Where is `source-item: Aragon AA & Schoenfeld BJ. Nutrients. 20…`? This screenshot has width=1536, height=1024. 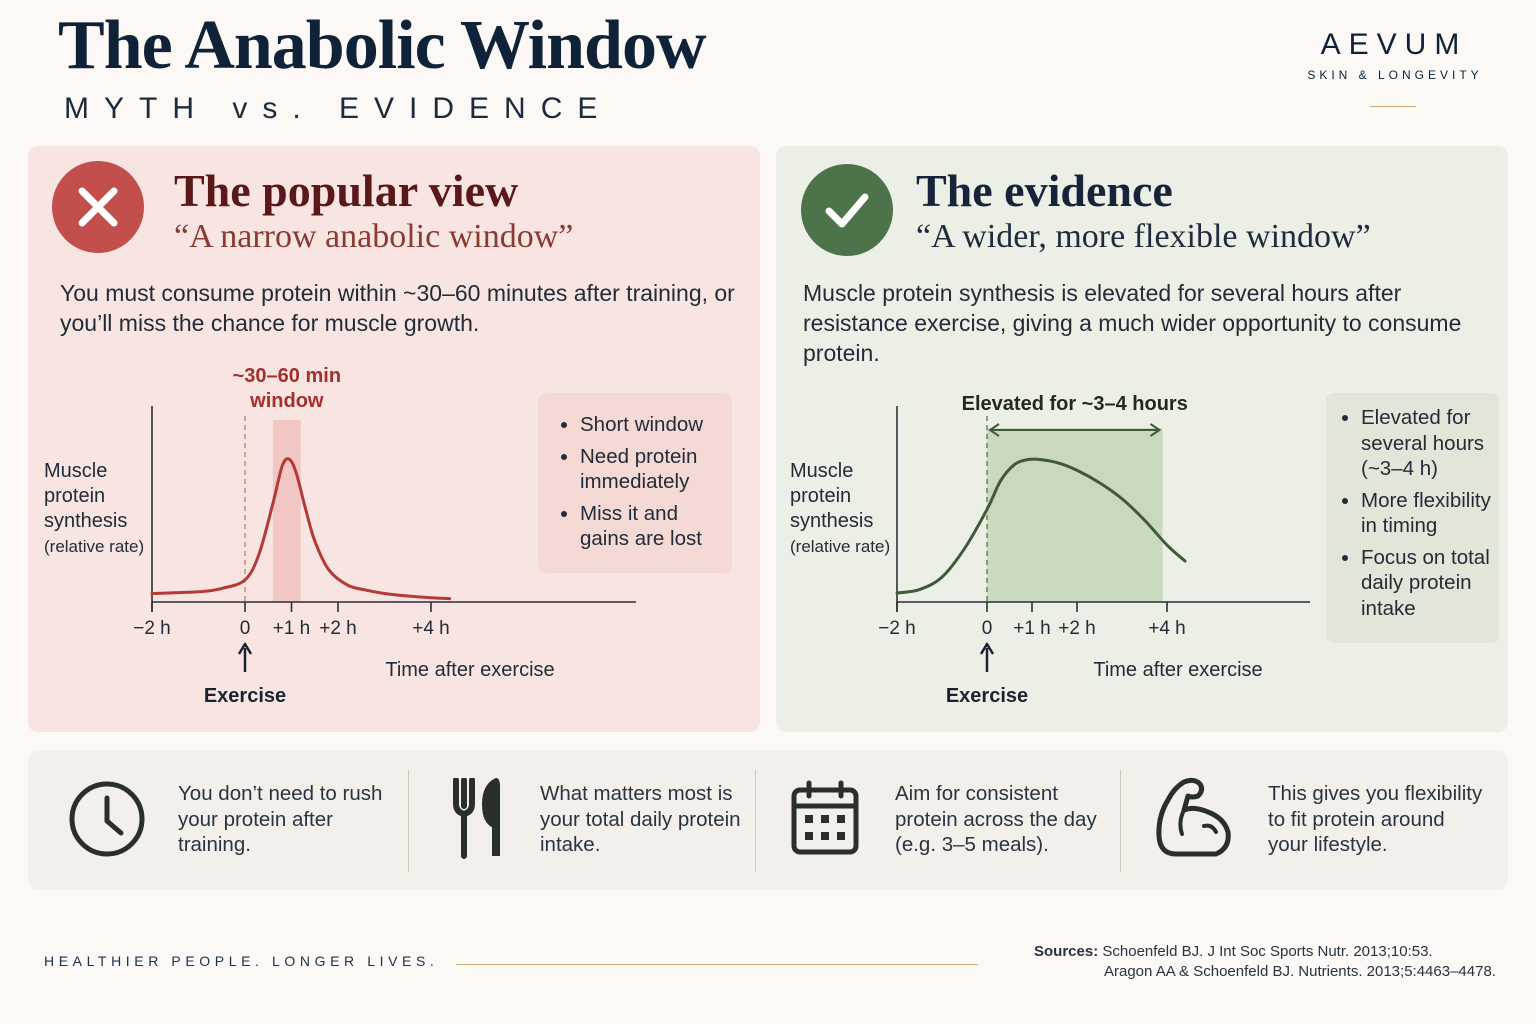 source-item: Aragon AA & Schoenfeld BJ. Nutrients. 20… is located at coordinates (1300, 971).